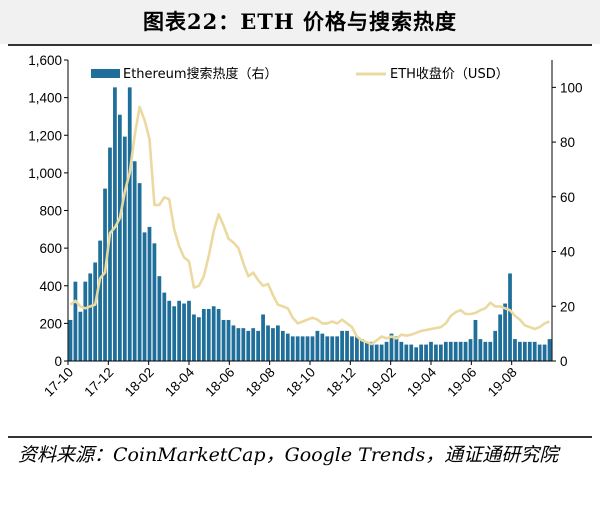  What do you see at coordinates (461, 382) in the screenshot?
I see `x-axis-tick-label: 19-06` at bounding box center [461, 382].